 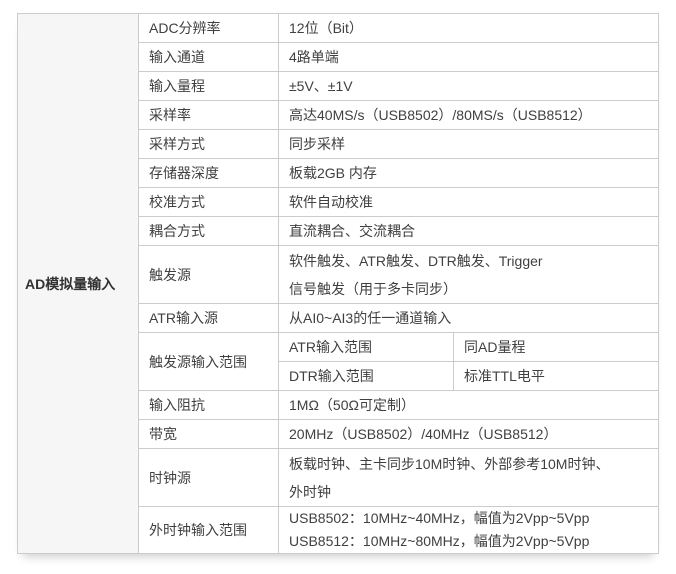 I want to click on spec-label-trigger-input-range: 触发源输入范围, so click(x=208, y=361).